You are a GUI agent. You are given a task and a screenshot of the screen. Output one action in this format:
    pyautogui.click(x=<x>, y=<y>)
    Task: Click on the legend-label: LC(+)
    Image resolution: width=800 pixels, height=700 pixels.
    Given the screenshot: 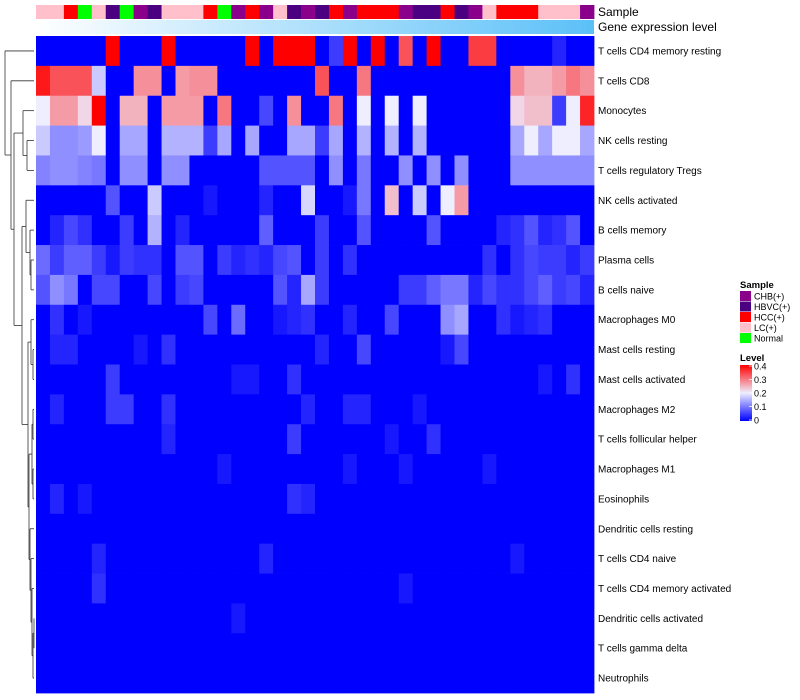 What is the action you would take?
    pyautogui.click(x=765, y=328)
    